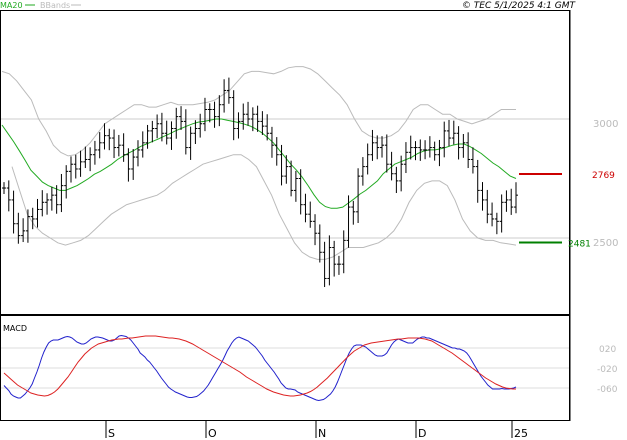 This screenshot has width=627, height=440. What do you see at coordinates (15, 328) in the screenshot?
I see `macd-title: MACD` at bounding box center [15, 328].